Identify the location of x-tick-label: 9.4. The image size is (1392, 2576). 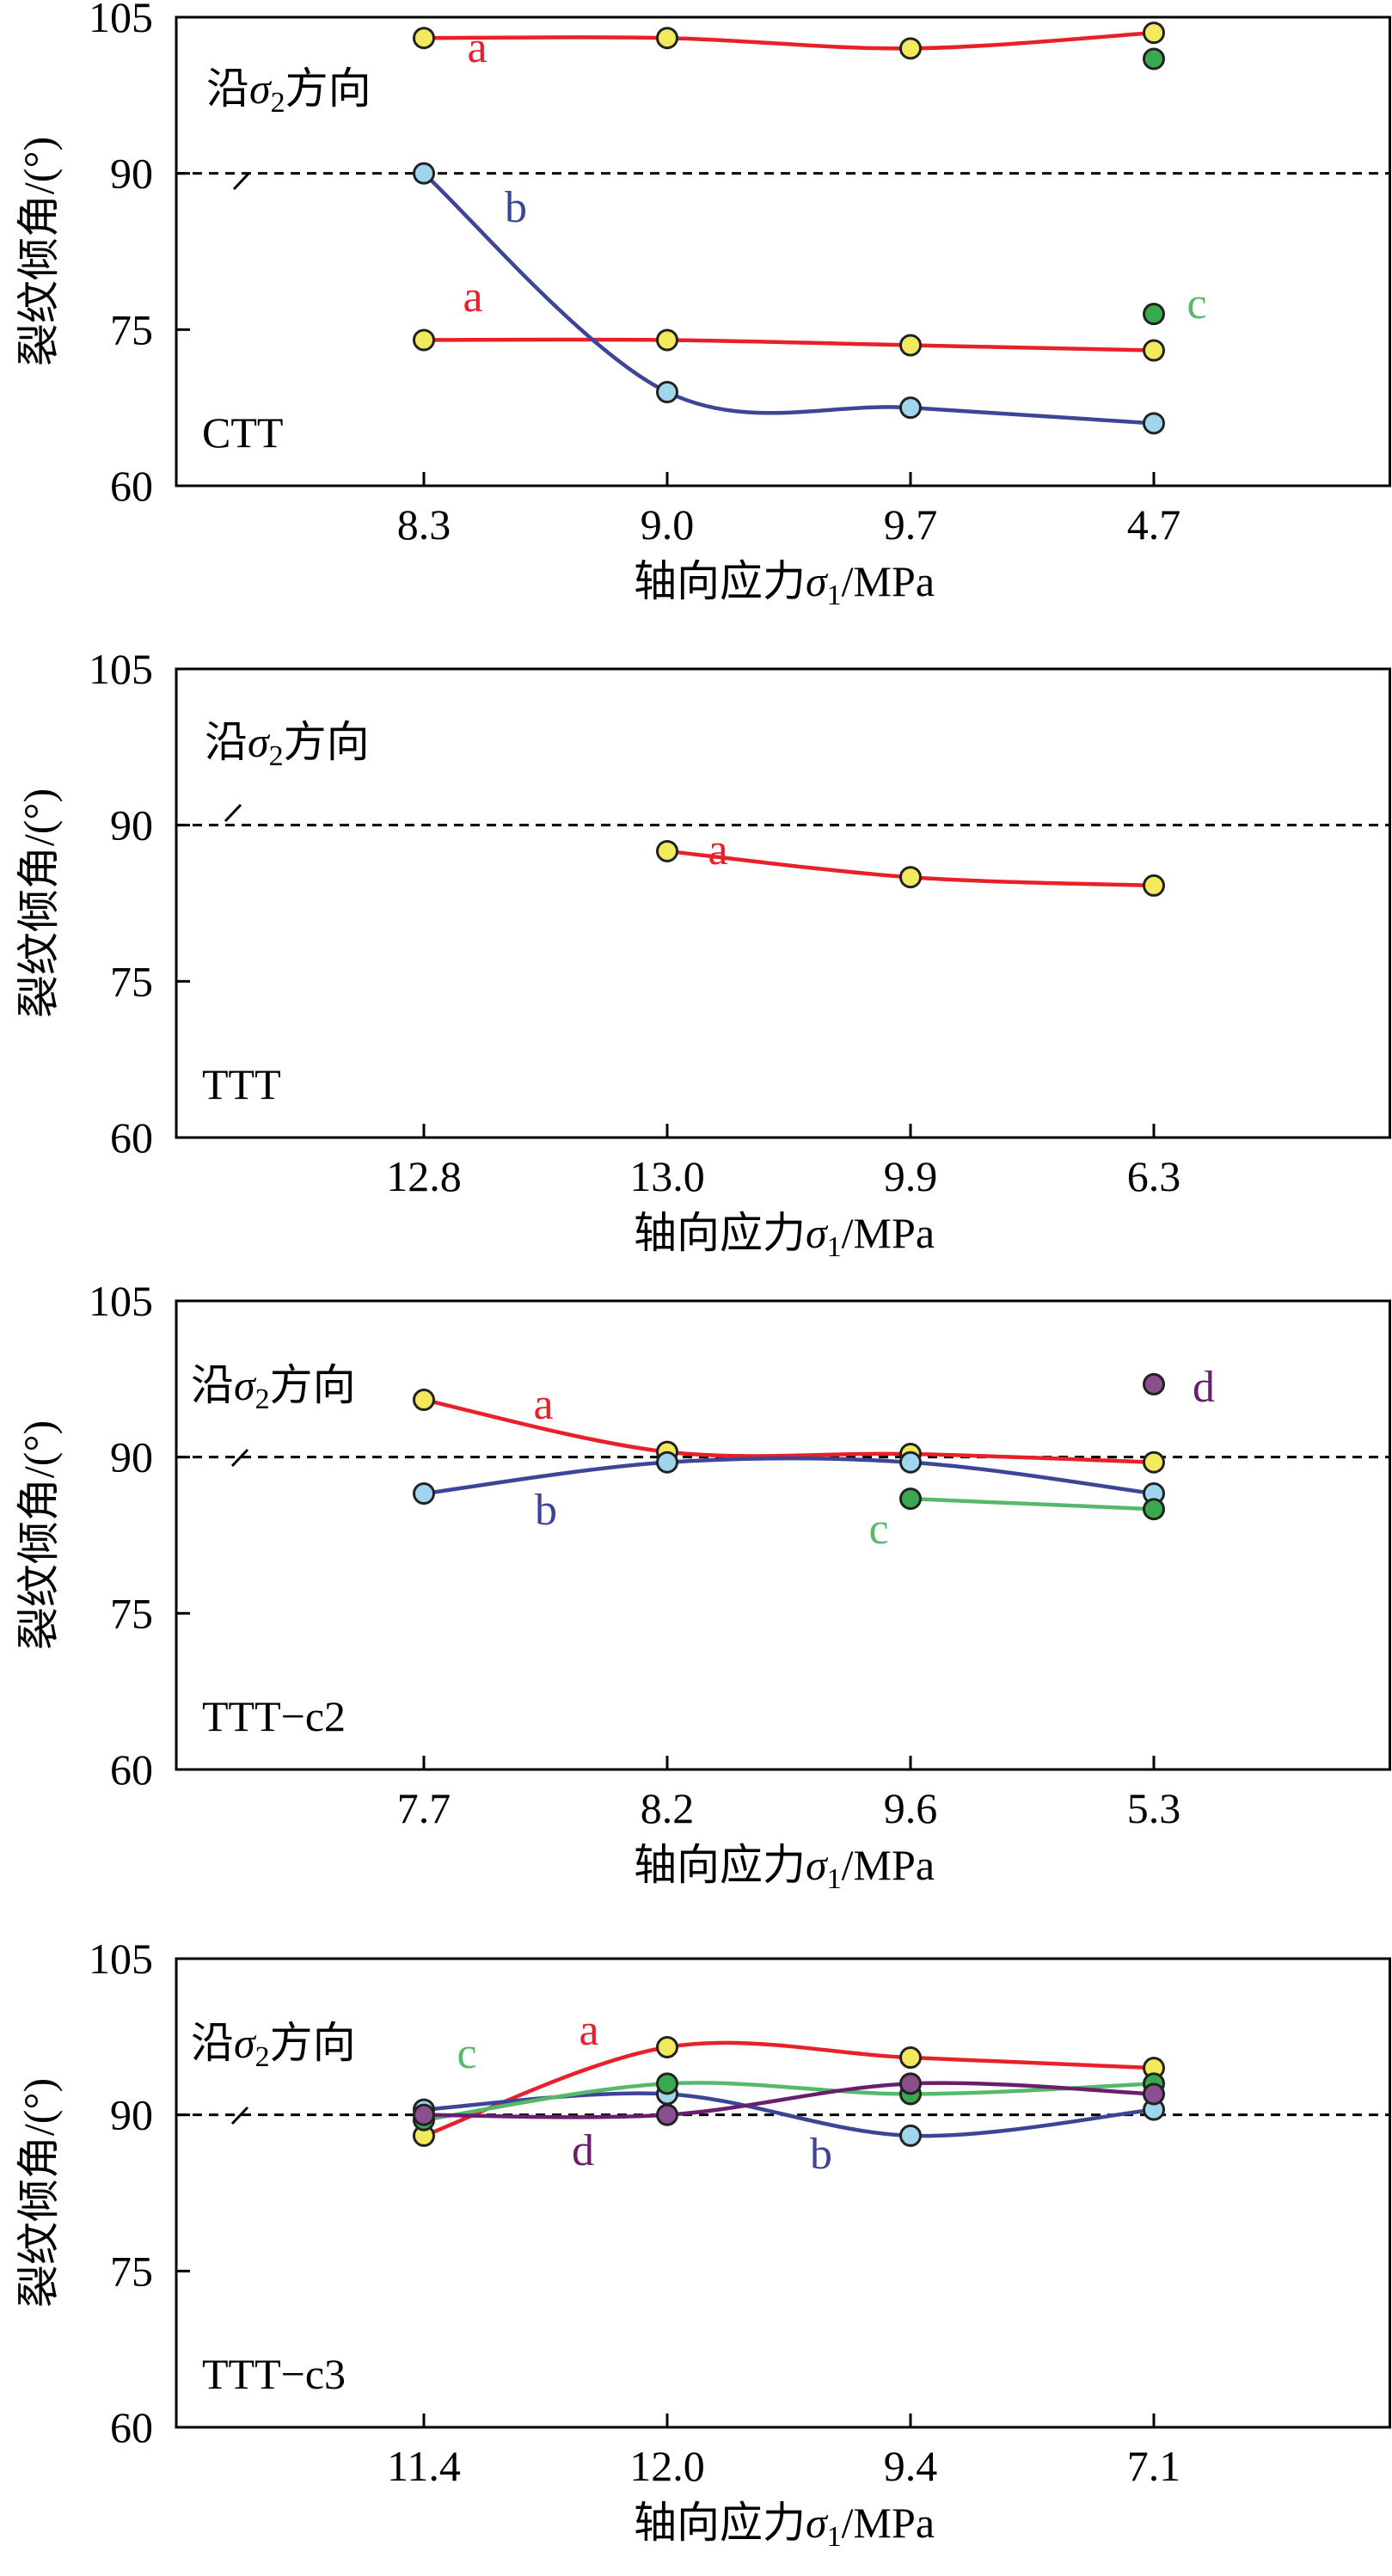
(911, 2466).